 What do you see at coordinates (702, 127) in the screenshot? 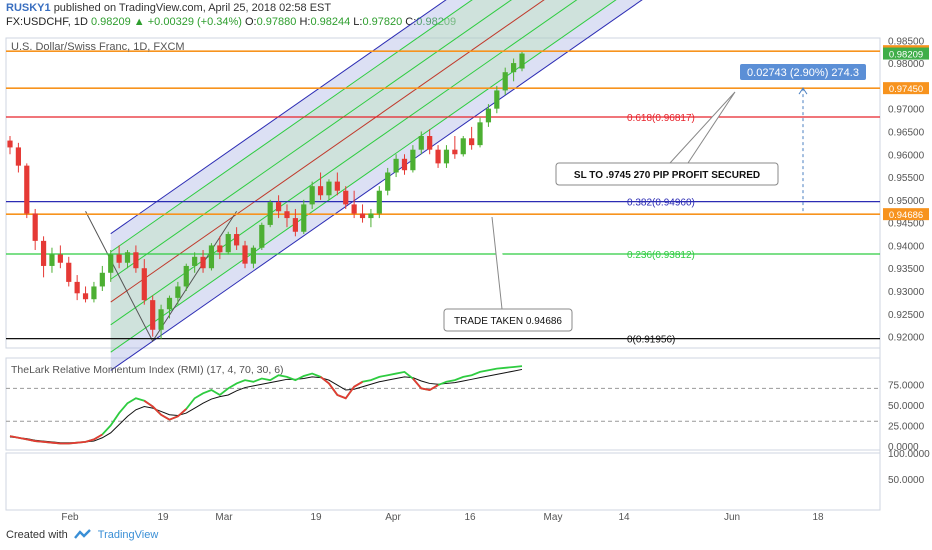
I see `callout-pointer-sl` at bounding box center [702, 127].